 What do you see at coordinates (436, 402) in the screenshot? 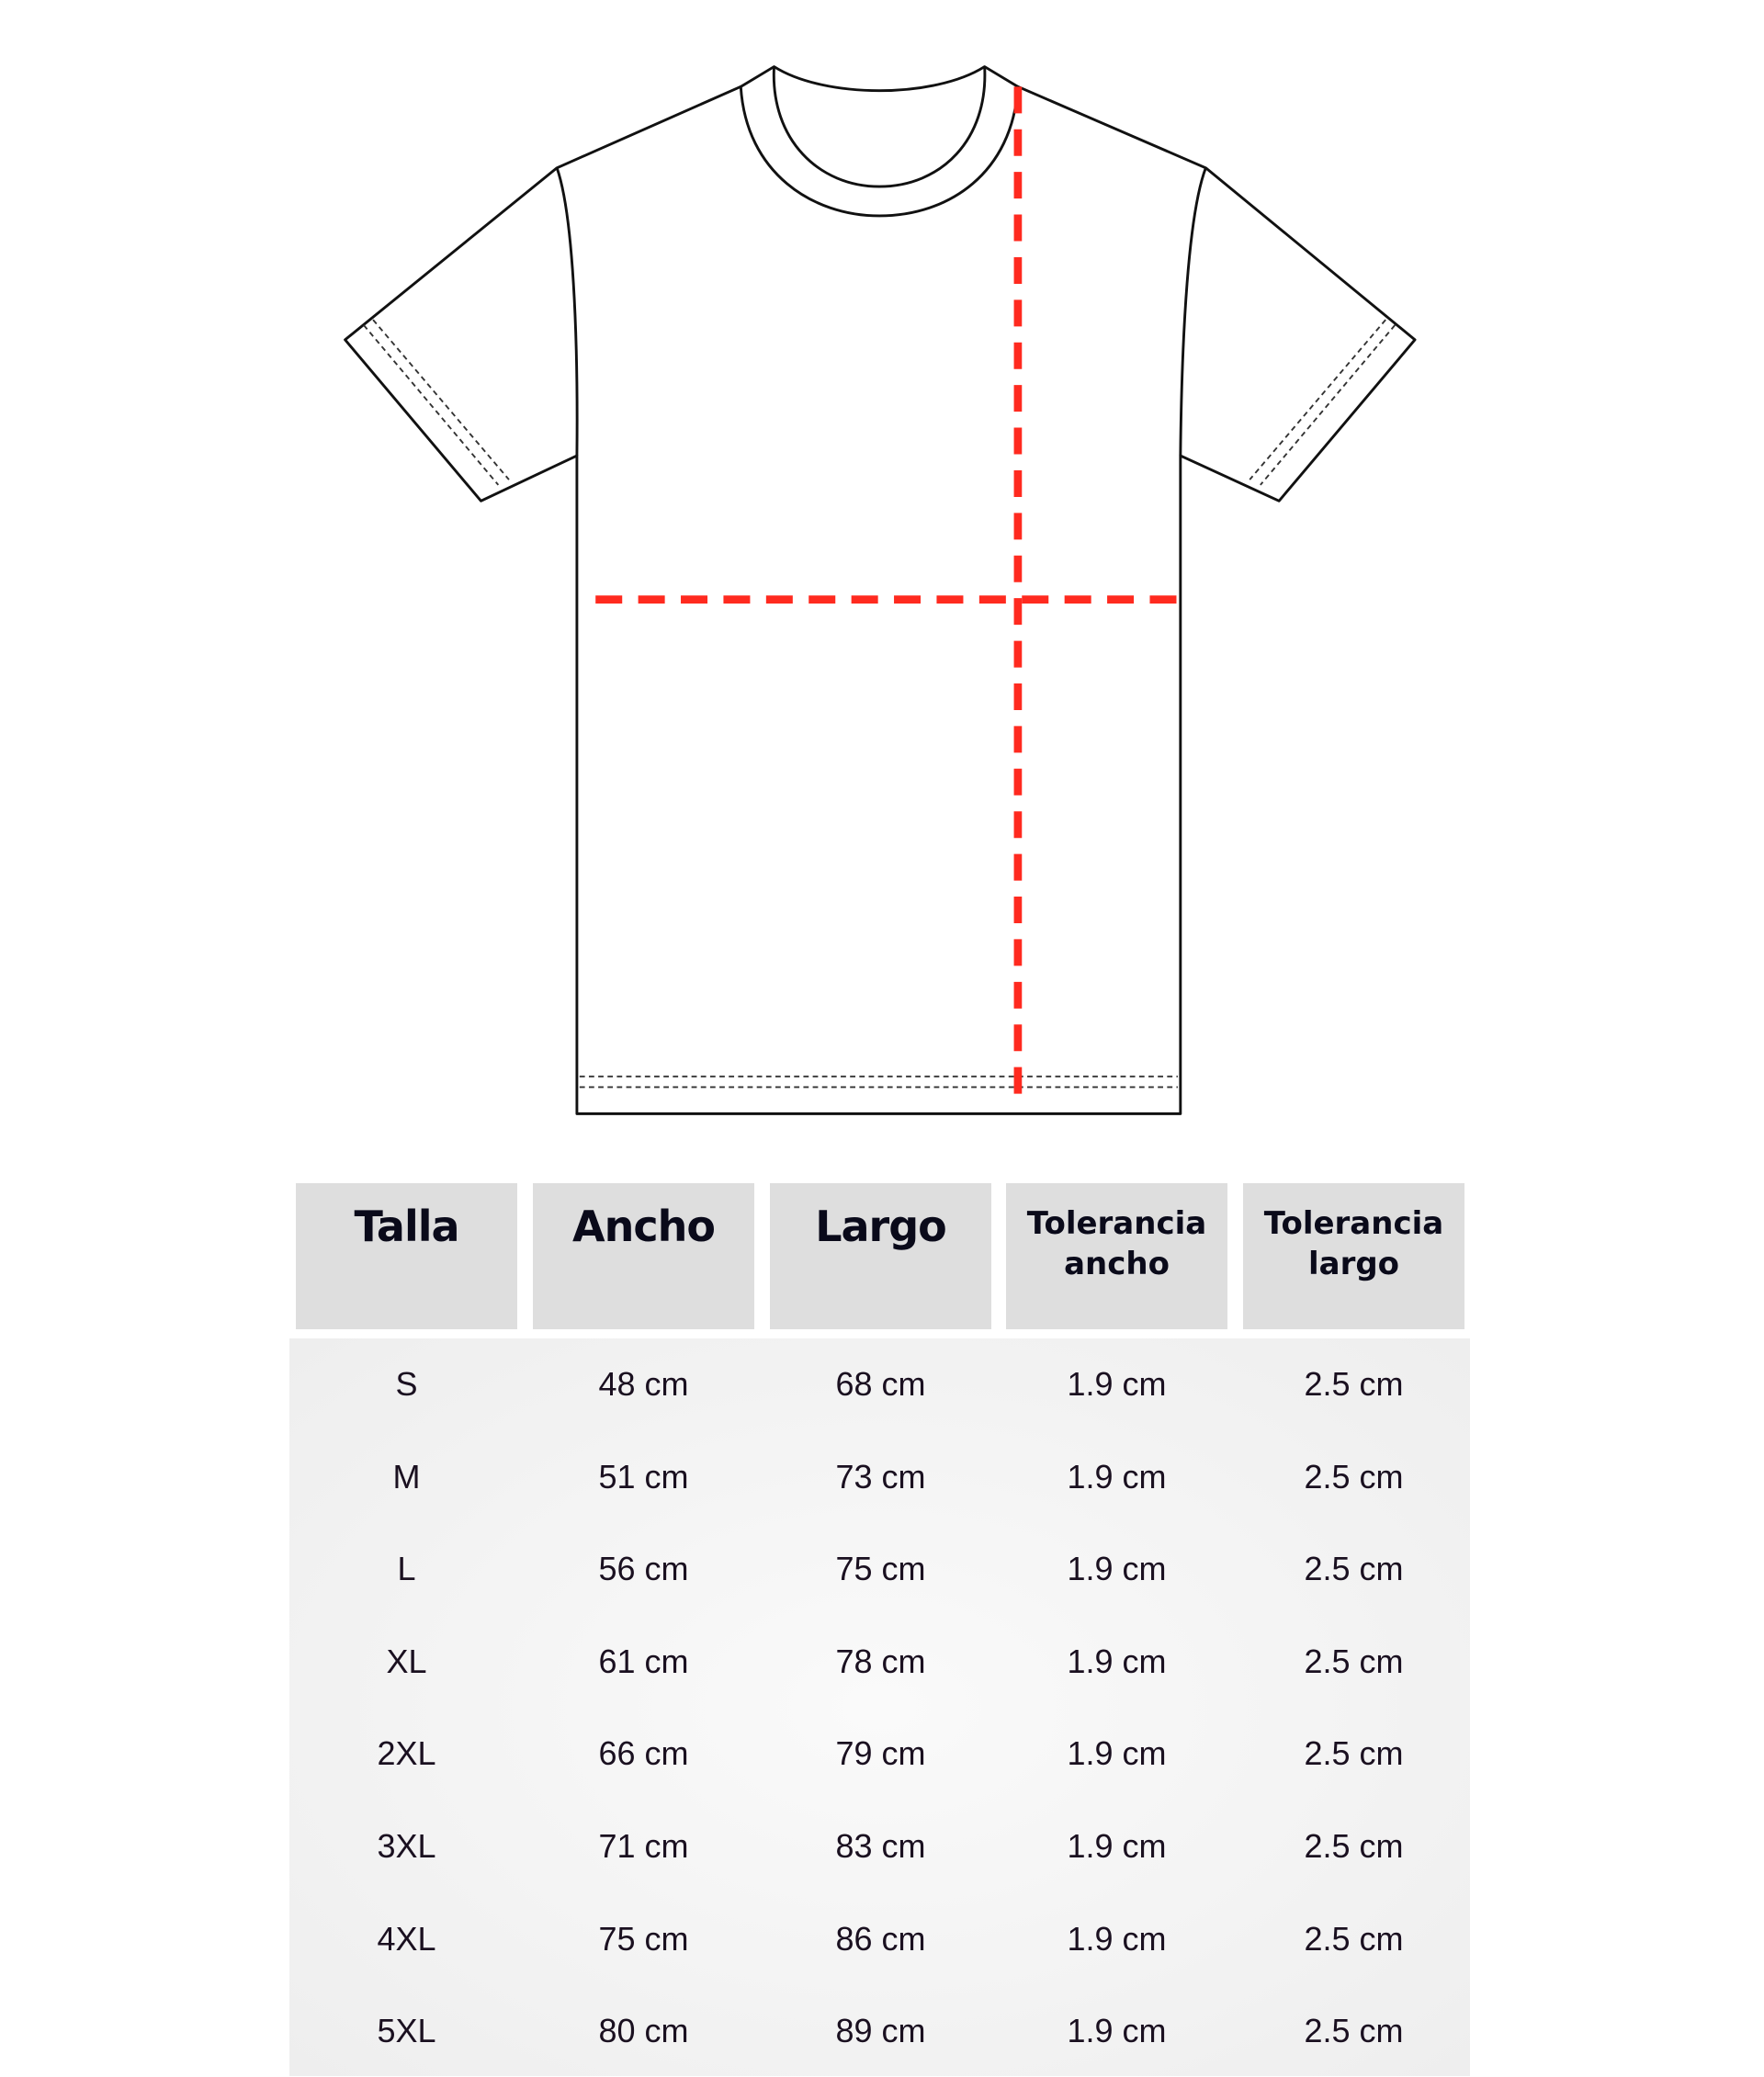
I see `left-sleeve-hem-stitch` at bounding box center [436, 402].